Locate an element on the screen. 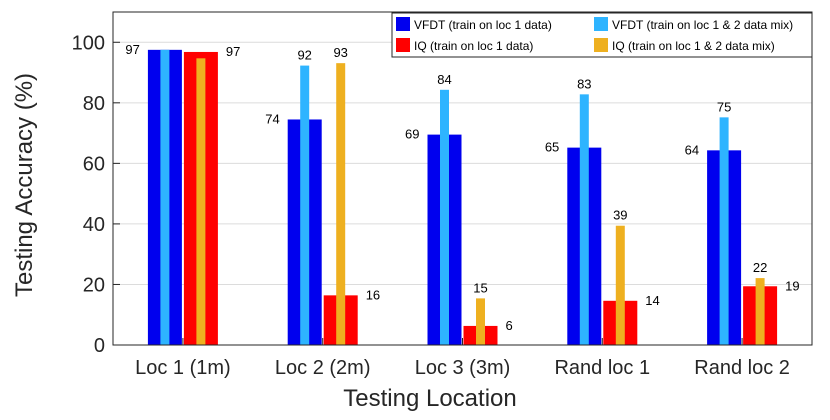 This screenshot has width=830, height=420. y-axis-title: Testing Accuracy (%) is located at coordinates (24, 185).